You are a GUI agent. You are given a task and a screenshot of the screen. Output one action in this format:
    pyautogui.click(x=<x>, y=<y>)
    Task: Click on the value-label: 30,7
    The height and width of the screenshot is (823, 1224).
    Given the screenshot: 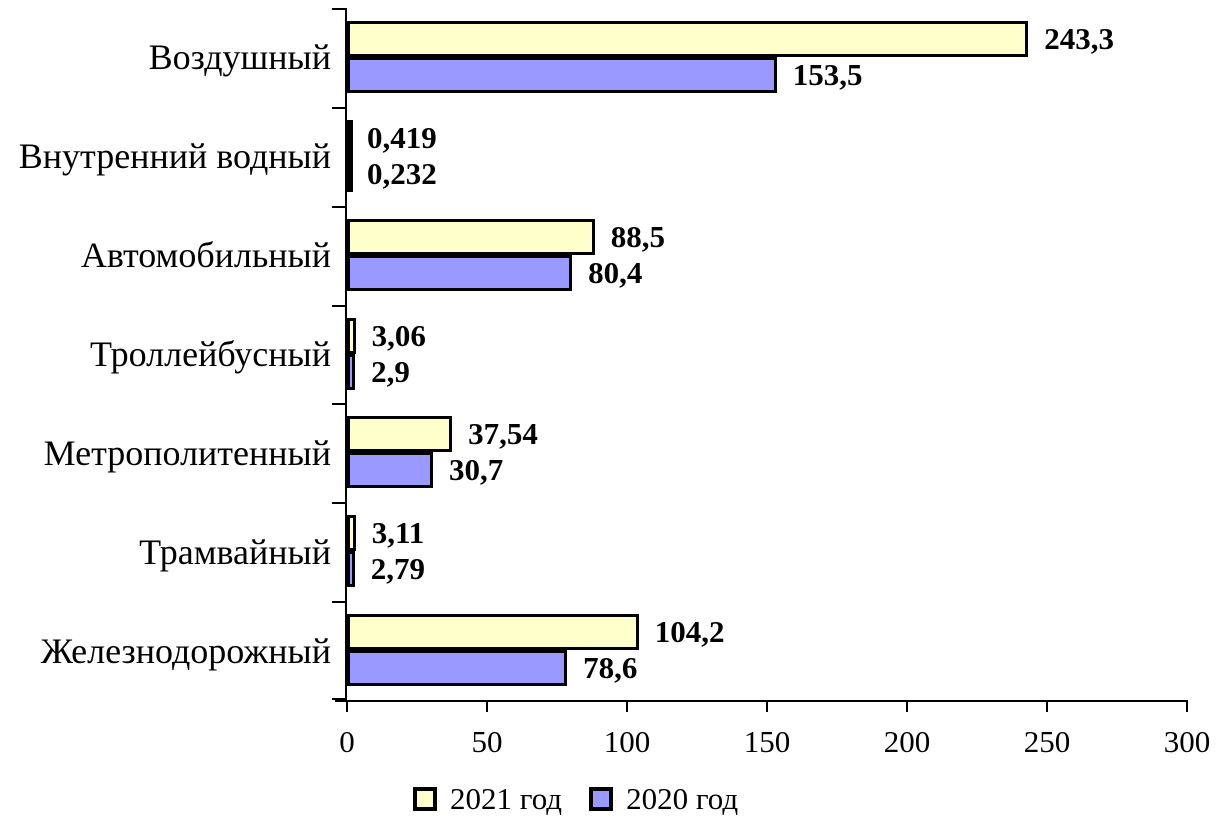 What is the action you would take?
    pyautogui.click(x=476, y=470)
    